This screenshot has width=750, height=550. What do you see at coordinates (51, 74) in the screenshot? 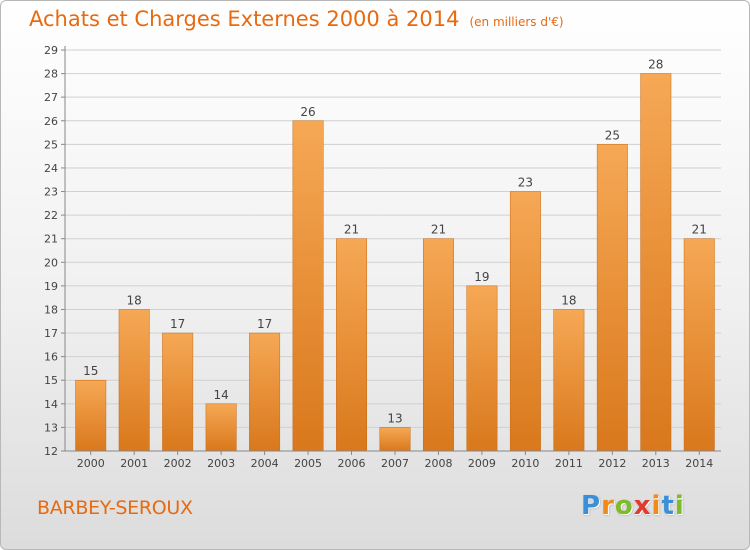
I see `y-tick-label: 28` at bounding box center [51, 74].